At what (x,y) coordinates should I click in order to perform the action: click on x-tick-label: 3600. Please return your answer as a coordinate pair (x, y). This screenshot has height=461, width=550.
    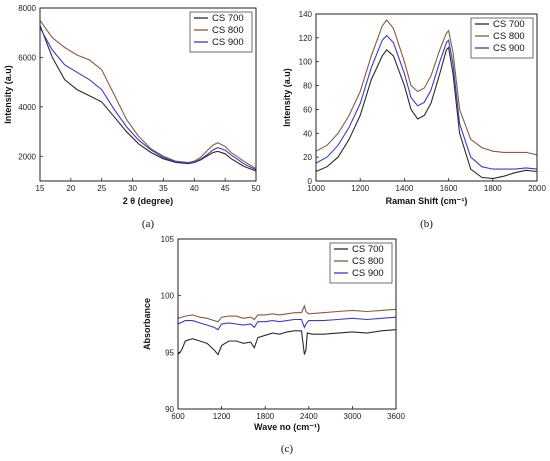
    Looking at the image, I should click on (396, 416).